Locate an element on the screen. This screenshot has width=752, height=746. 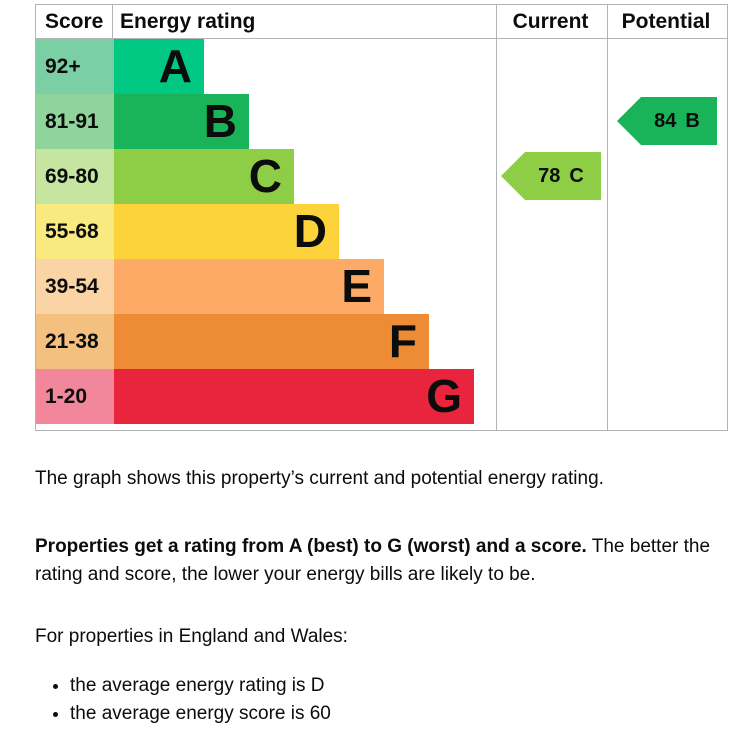
potential-score: 84 is located at coordinates (665, 120).